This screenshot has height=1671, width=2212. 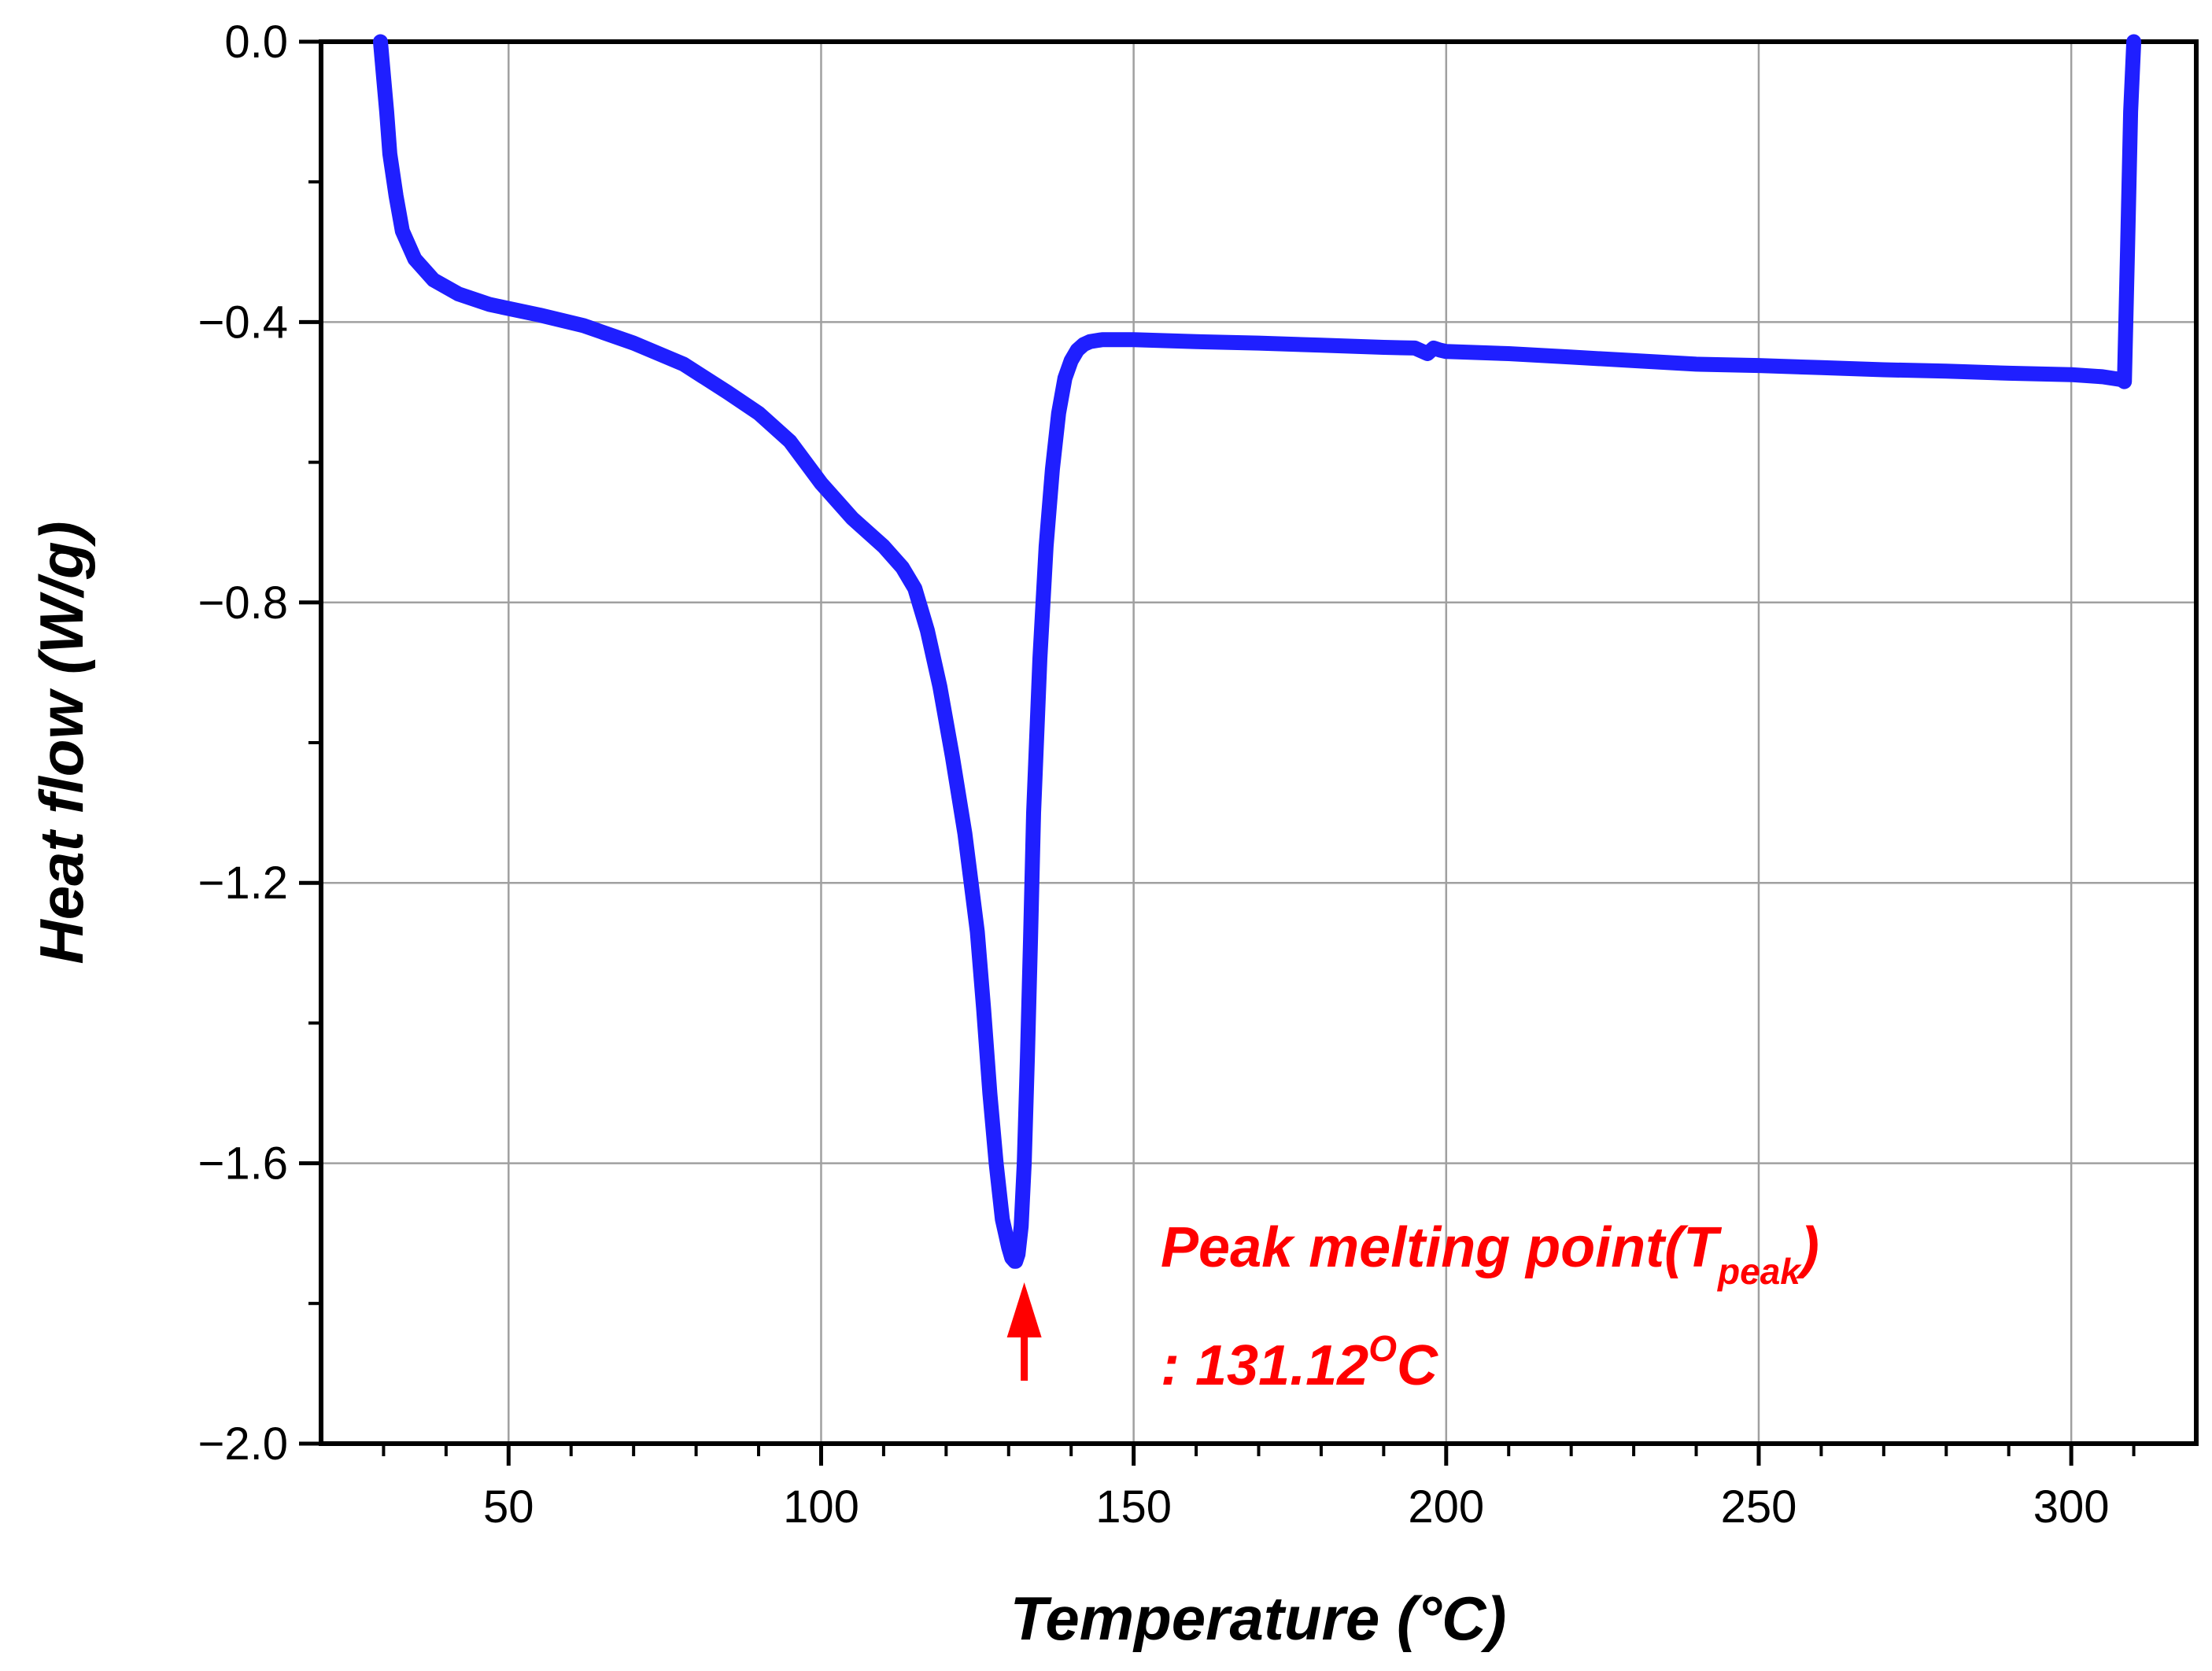 What do you see at coordinates (1258, 1619) in the screenshot?
I see `x-axis-title: Temperature (°C)` at bounding box center [1258, 1619].